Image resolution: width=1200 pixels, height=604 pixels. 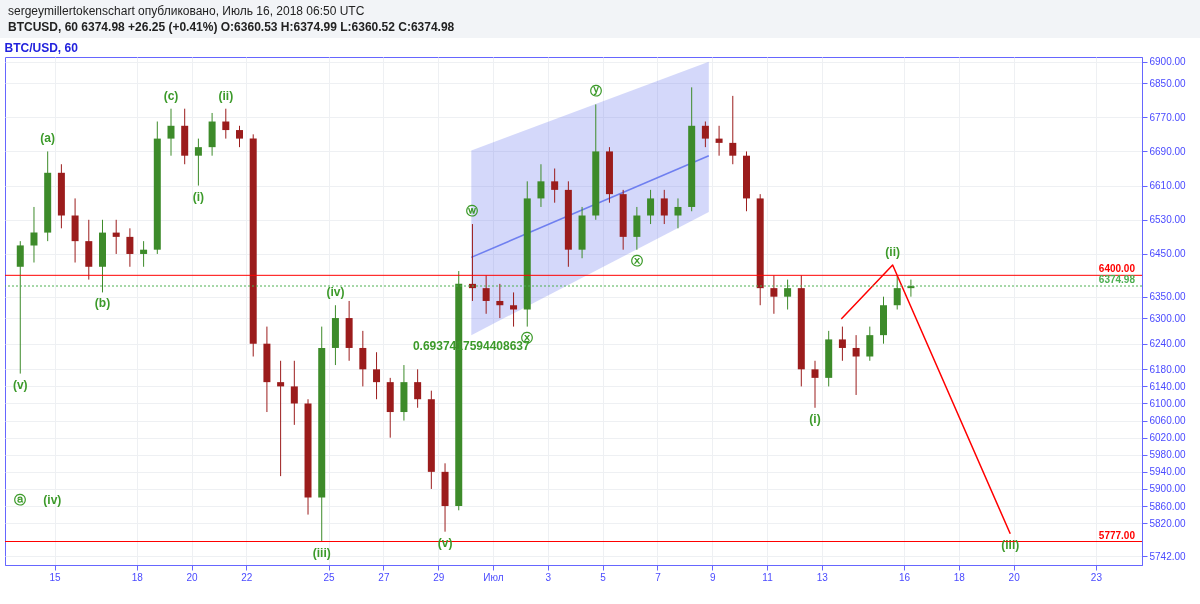 What do you see at coordinates (595, 91) in the screenshot?
I see `annotation: ⓨ` at bounding box center [595, 91].